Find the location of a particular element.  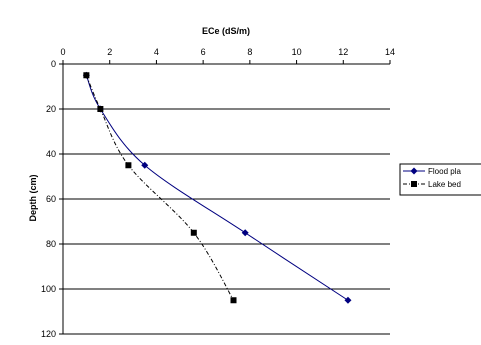

x-tick-label: 10 is located at coordinates (297, 52).